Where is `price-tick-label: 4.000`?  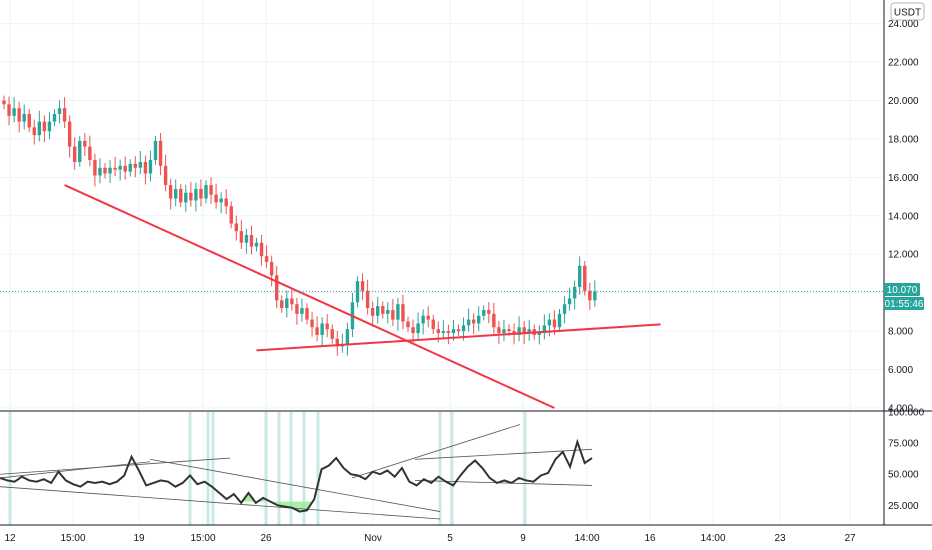
price-tick-label: 4.000 is located at coordinates (900, 409).